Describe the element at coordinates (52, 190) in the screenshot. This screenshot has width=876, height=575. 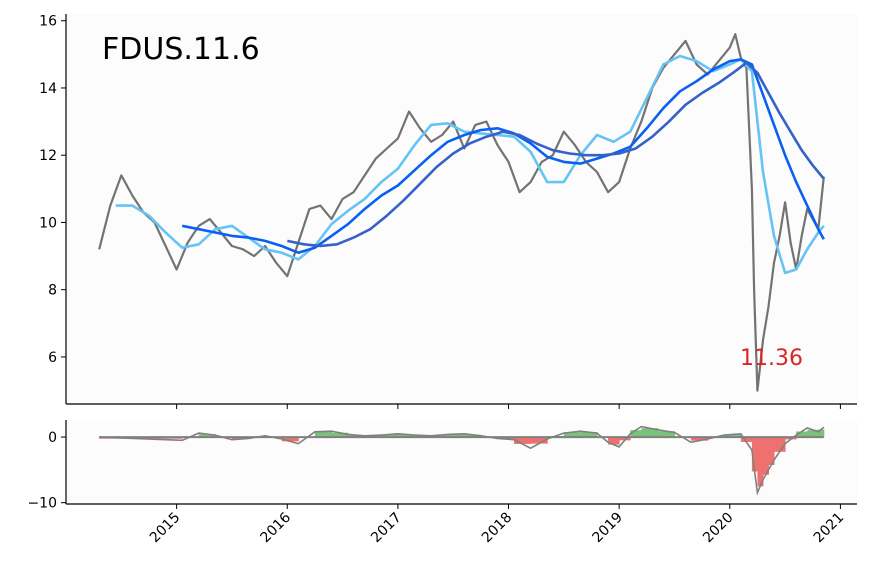
I see `main-y-tick-layer: 6 8 10 12 14 16` at that location.